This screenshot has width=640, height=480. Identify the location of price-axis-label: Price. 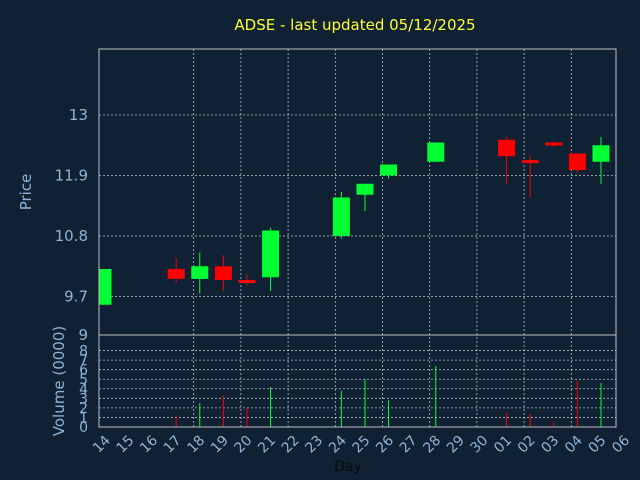
(26, 192).